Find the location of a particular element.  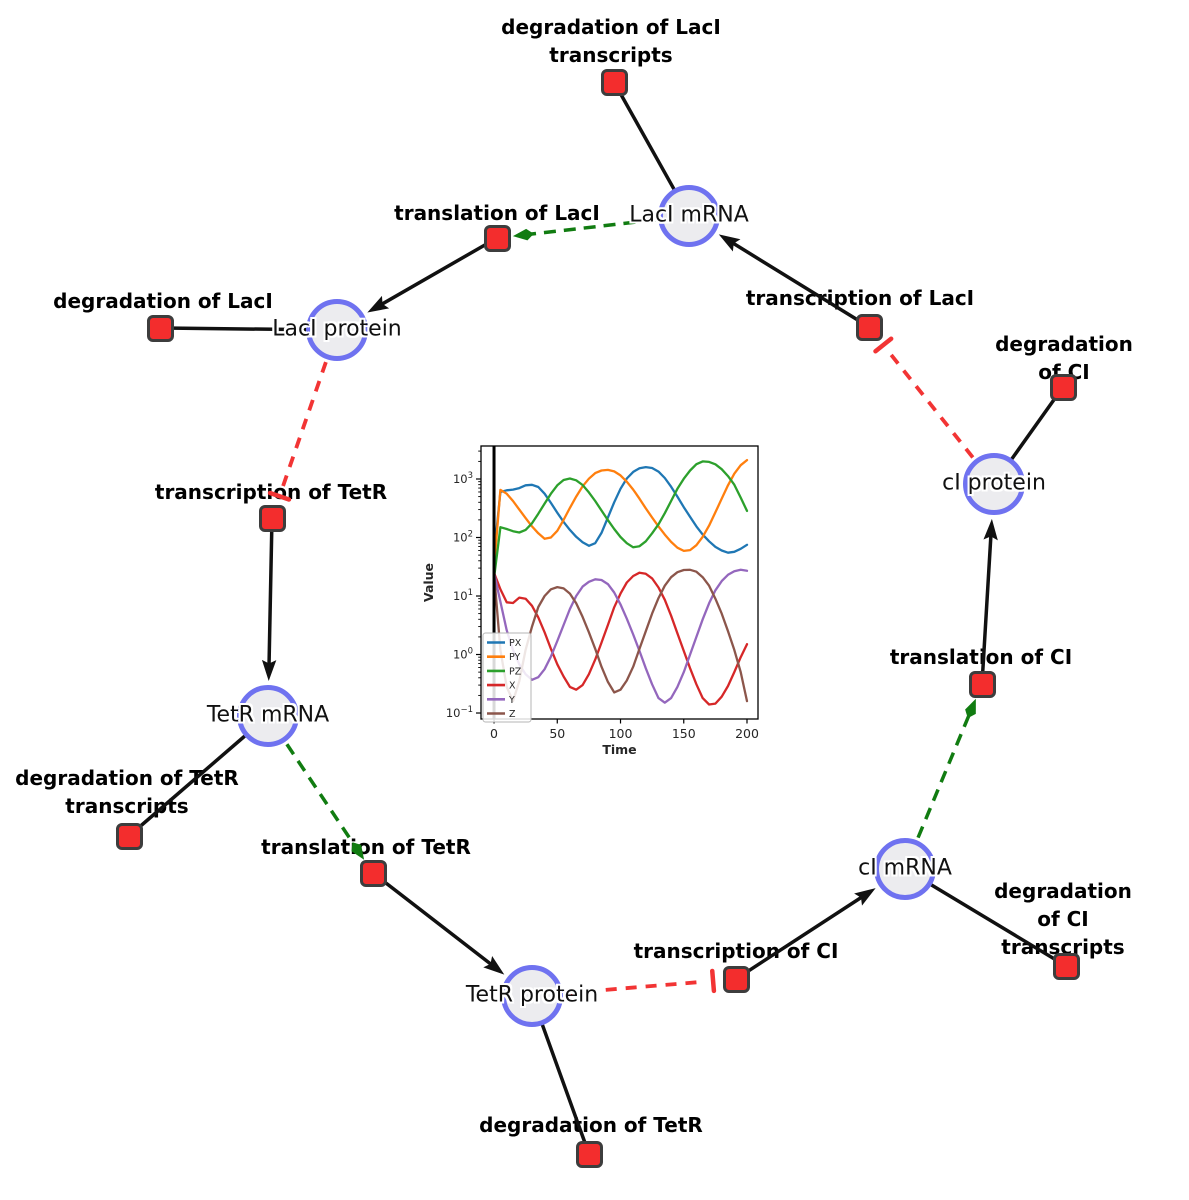

reaction-node-deg_tetR is located at coordinates (589, 1154).